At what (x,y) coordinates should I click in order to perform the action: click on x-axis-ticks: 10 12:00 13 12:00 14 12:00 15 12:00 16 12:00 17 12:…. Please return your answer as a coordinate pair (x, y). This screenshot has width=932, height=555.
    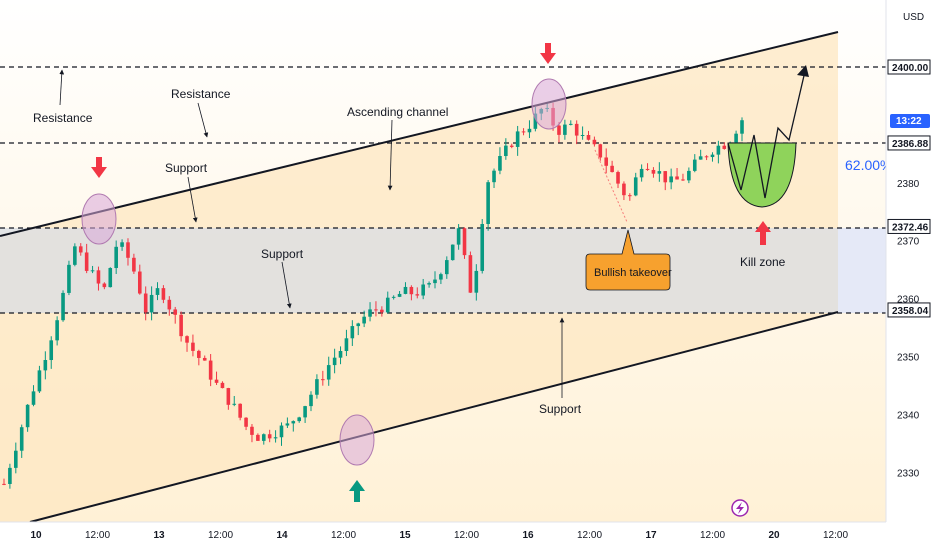
    Looking at the image, I should click on (439, 535).